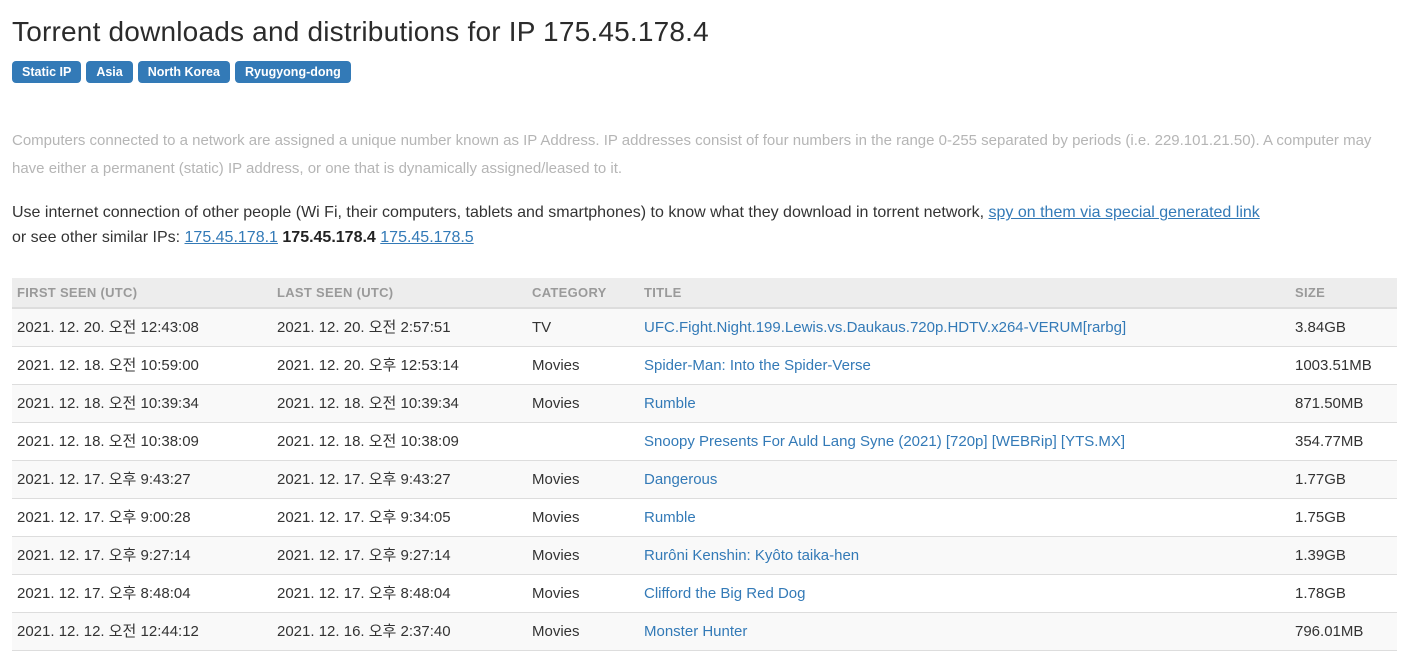 The image size is (1409, 651). What do you see at coordinates (583, 441) in the screenshot?
I see `category-cell` at bounding box center [583, 441].